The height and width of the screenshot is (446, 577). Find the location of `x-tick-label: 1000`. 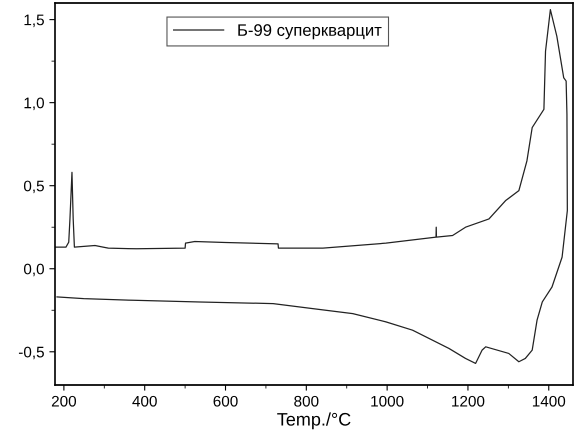

x-tick-label: 1000 is located at coordinates (387, 401).